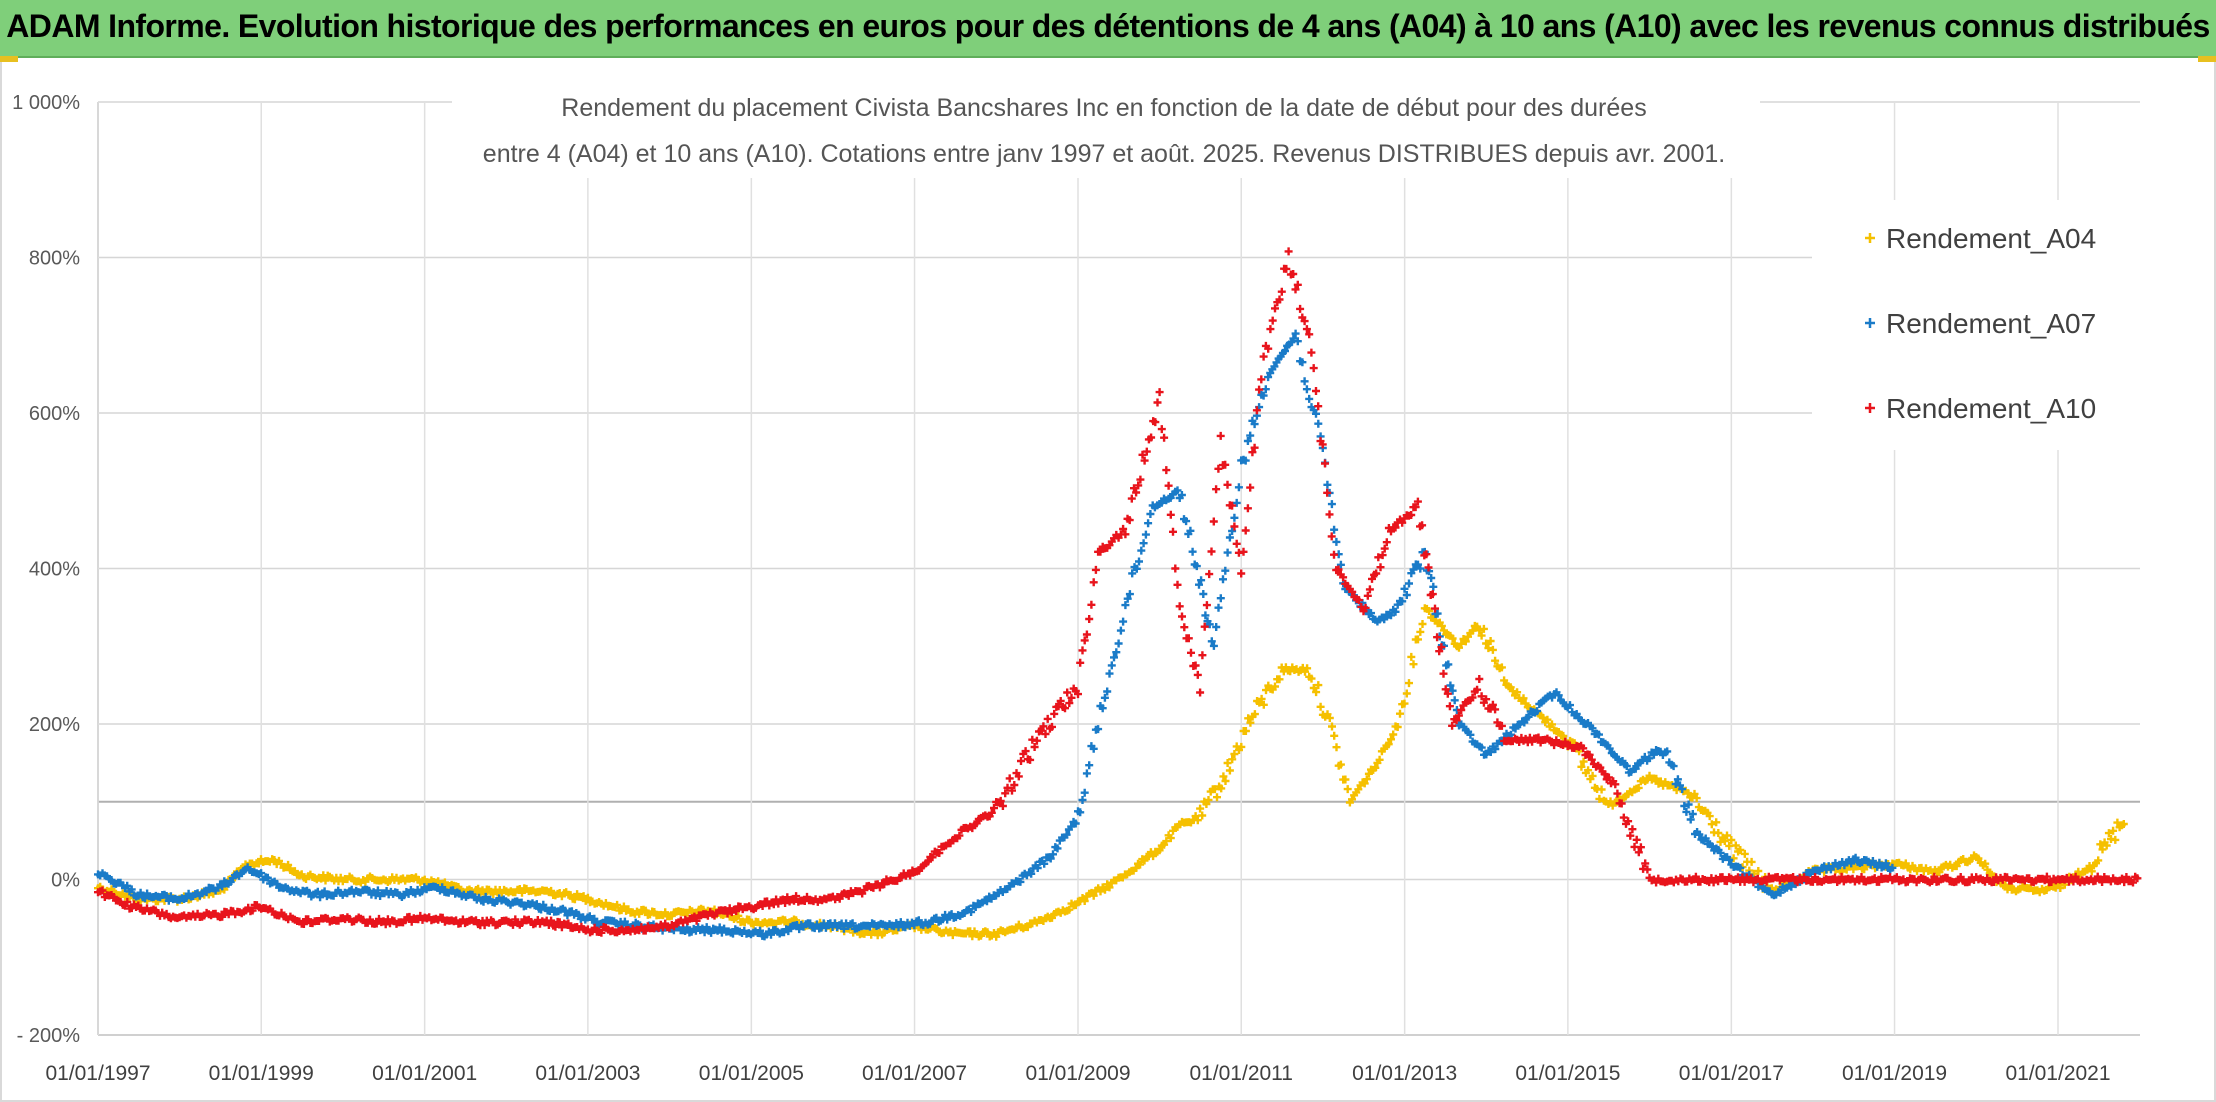 The image size is (2216, 1102). What do you see at coordinates (54, 414) in the screenshot?
I see `y-tick-label: 600%` at bounding box center [54, 414].